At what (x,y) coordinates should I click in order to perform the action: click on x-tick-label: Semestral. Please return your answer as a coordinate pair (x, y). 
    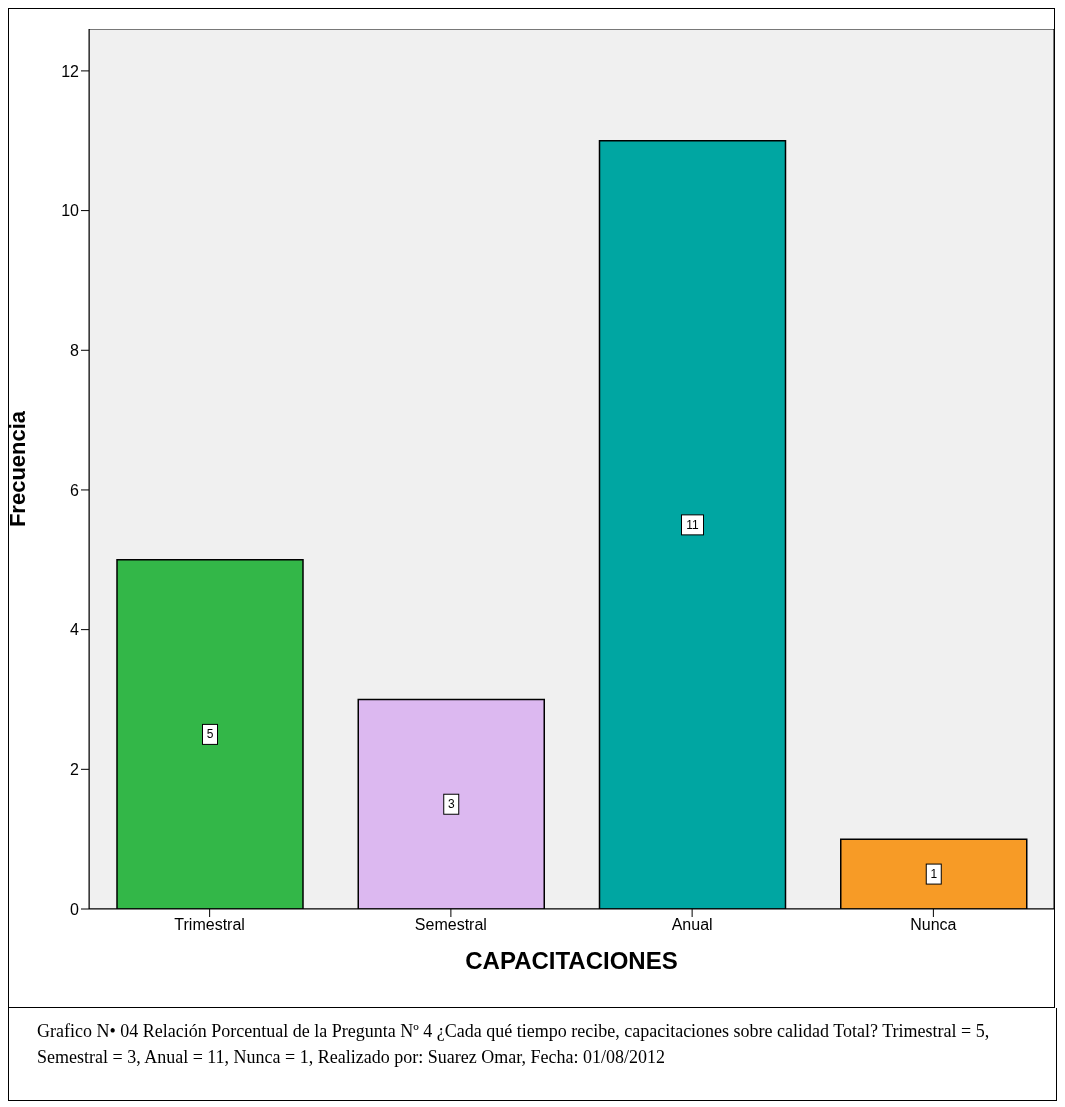
    Looking at the image, I should click on (450, 925).